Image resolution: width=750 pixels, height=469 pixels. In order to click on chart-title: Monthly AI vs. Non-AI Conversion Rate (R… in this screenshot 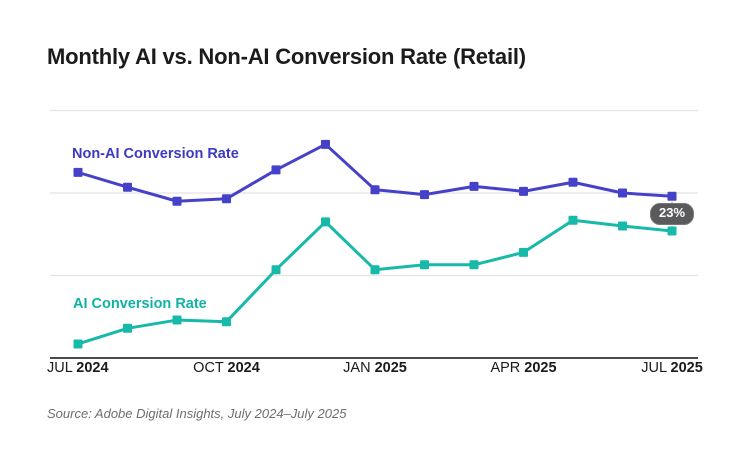, I will do `click(286, 56)`.